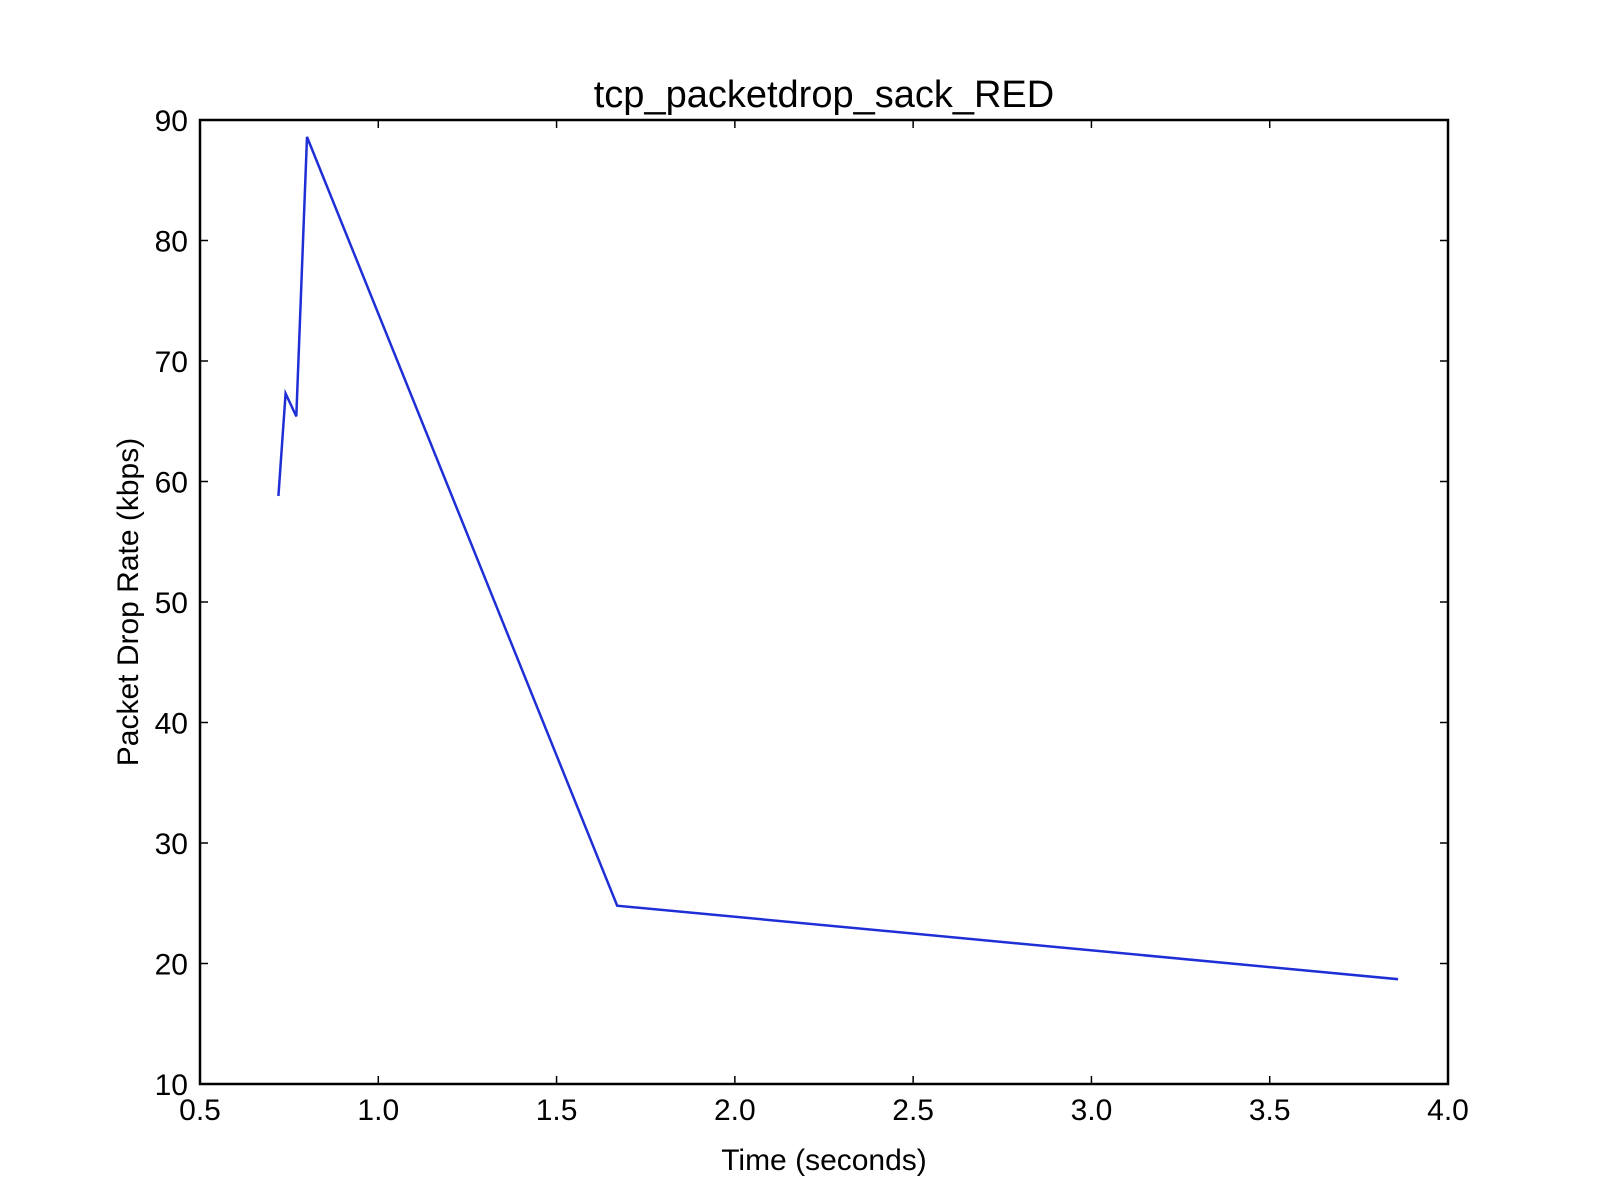 The image size is (1600, 1200). I want to click on y-tick-label: 40, so click(171, 724).